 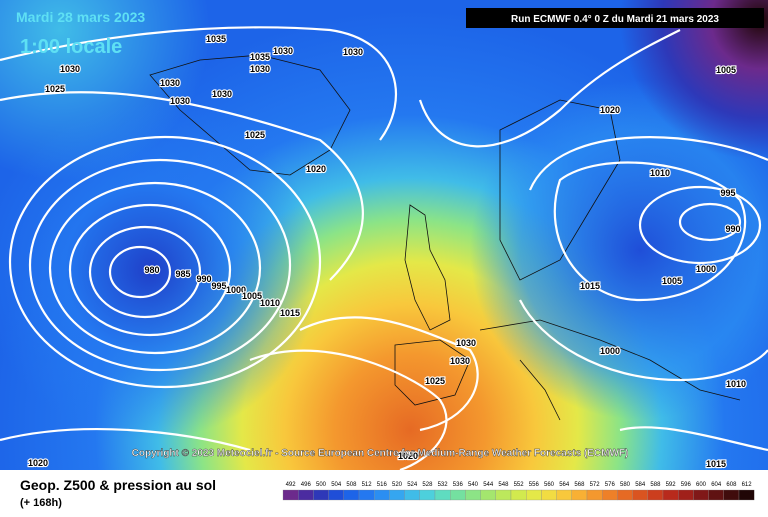 What do you see at coordinates (397, 485) in the screenshot?
I see `scale-label: 520` at bounding box center [397, 485].